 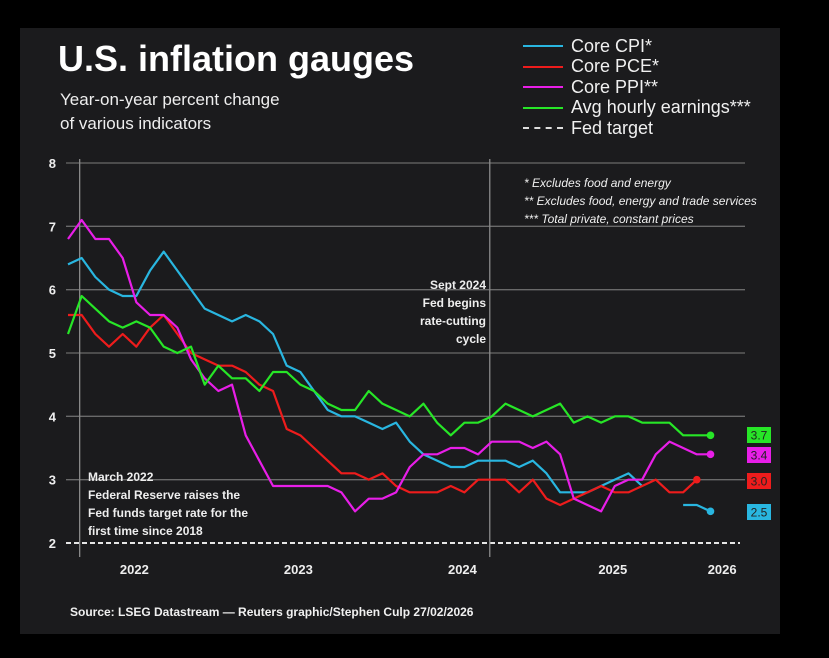 I want to click on x-tick-label: 2025, so click(x=612, y=569).